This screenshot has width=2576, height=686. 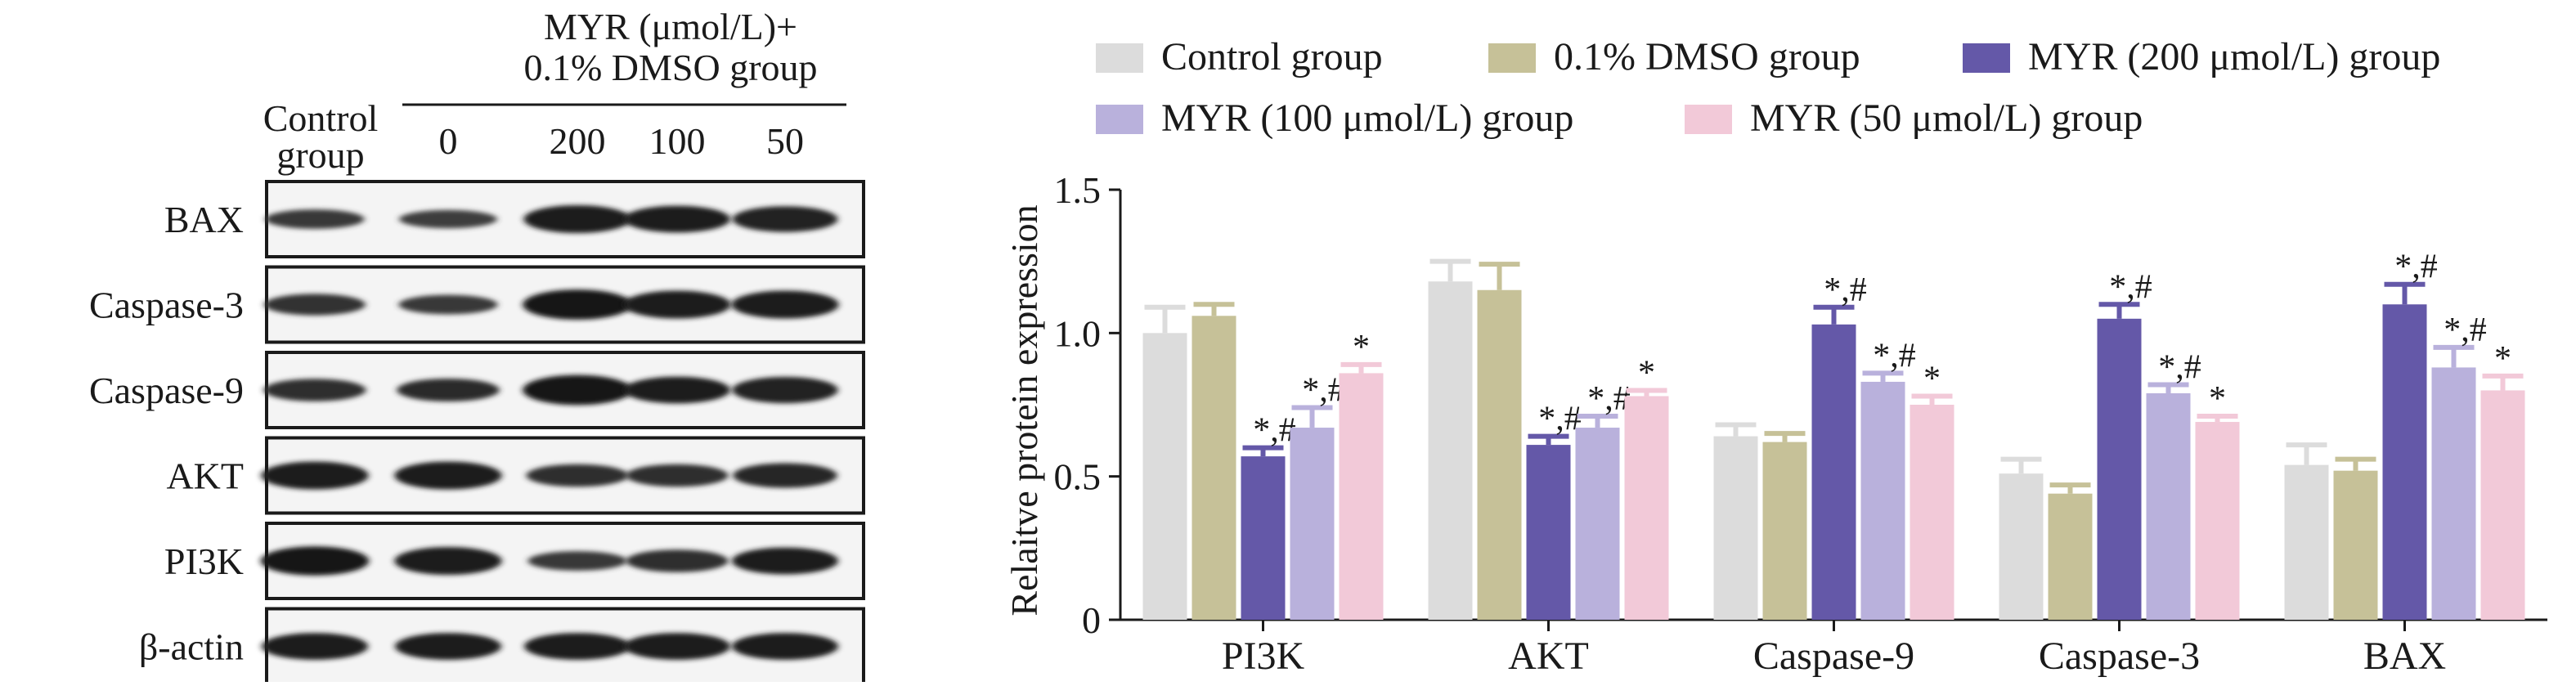 What do you see at coordinates (1078, 333) in the screenshot?
I see `y-tick-label: 1.0` at bounding box center [1078, 333].